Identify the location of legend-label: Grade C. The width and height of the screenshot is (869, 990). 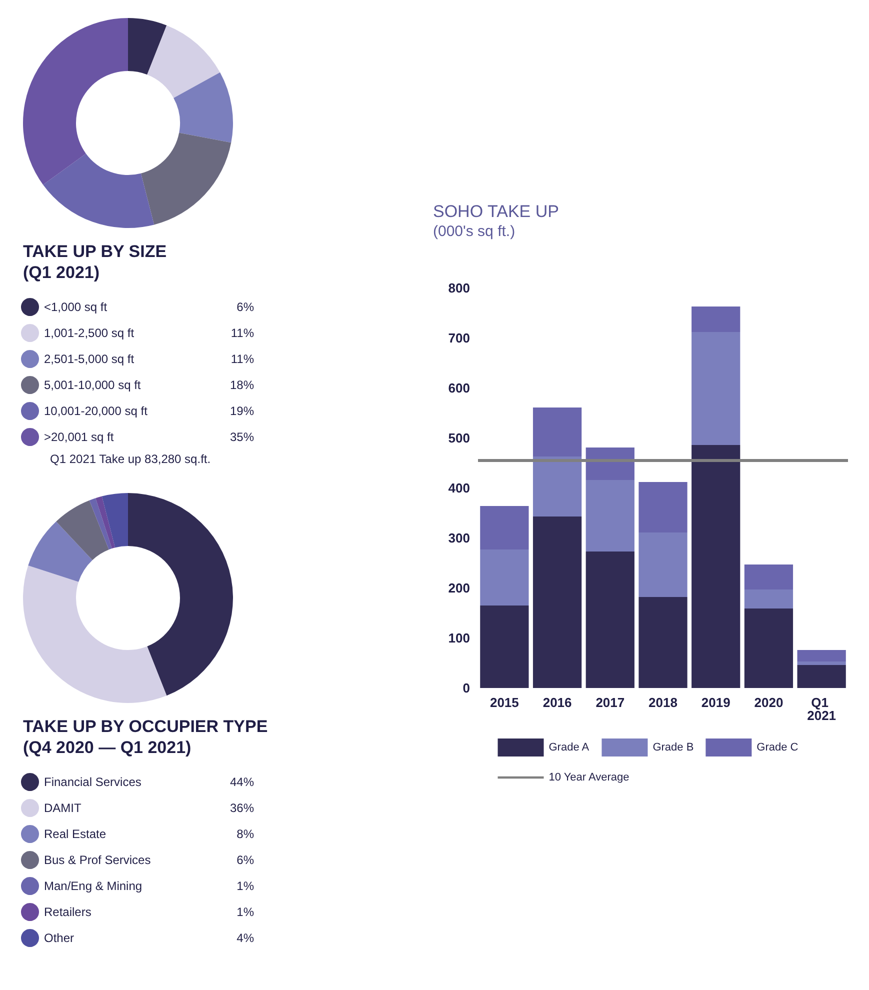
(777, 748).